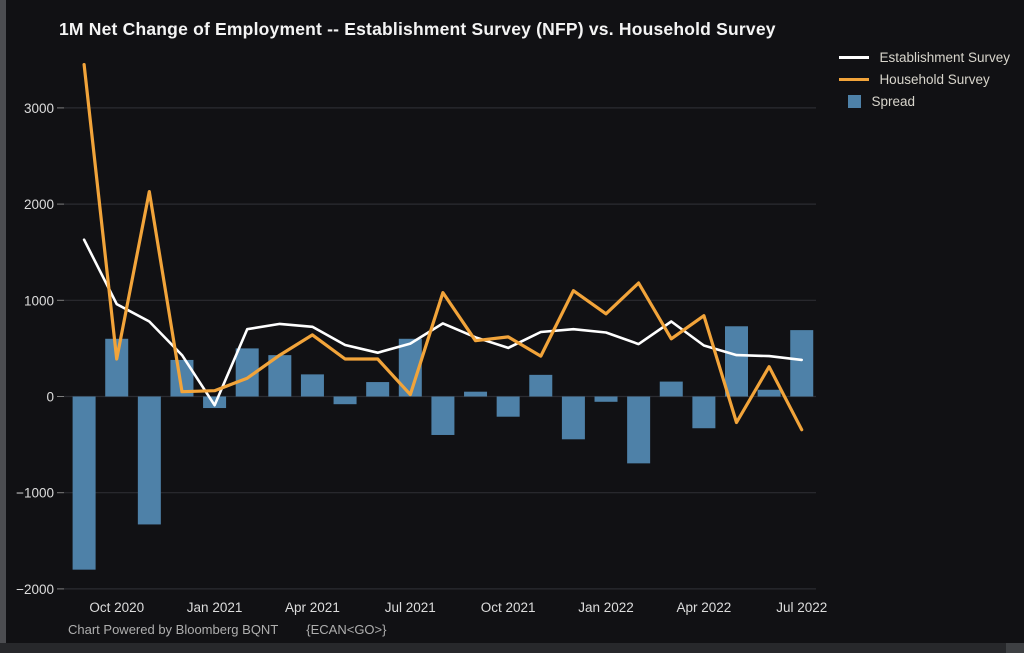 This screenshot has width=1024, height=653. I want to click on y-axis-labels: 3000 2000 1000 0 −1000 −2000, so click(35, 349).